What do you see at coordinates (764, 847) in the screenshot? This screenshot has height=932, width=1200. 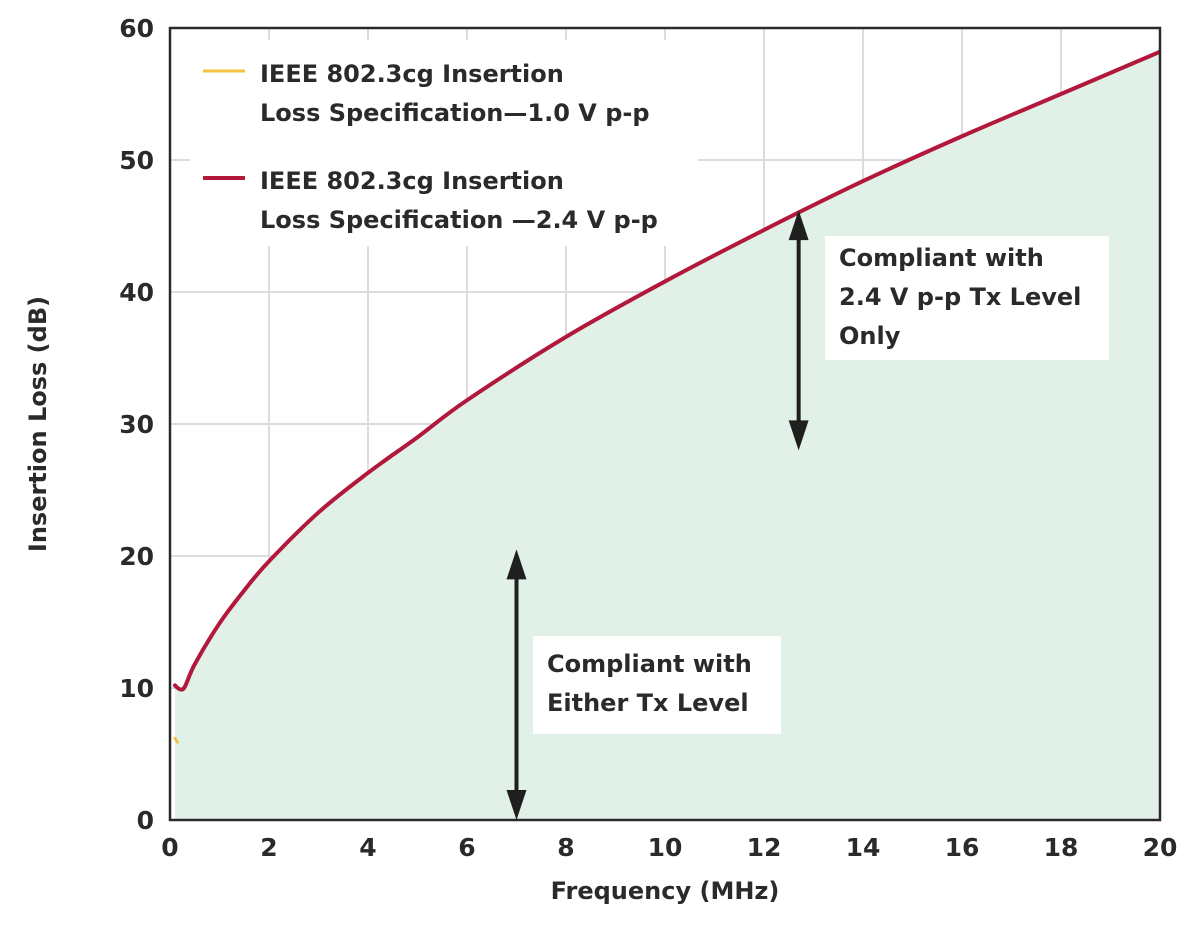 I see `x-tick-label: 12` at bounding box center [764, 847].